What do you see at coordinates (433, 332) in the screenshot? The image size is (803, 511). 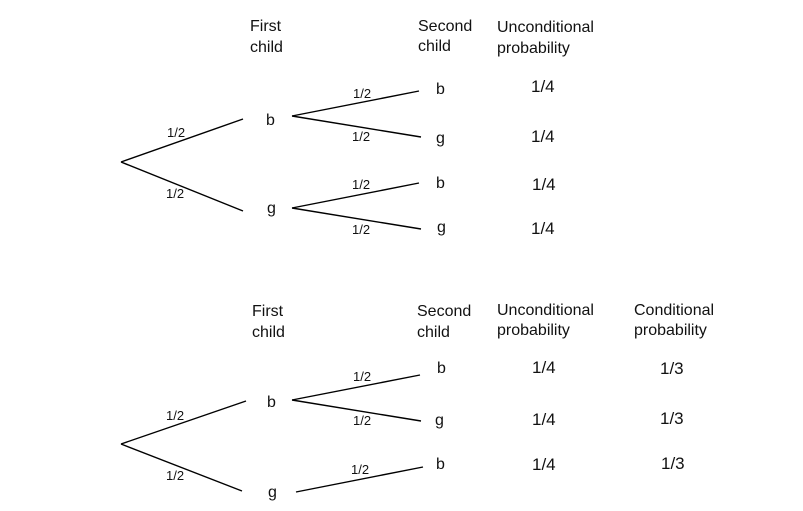 I see `tree2-second-child-header-line2: child` at bounding box center [433, 332].